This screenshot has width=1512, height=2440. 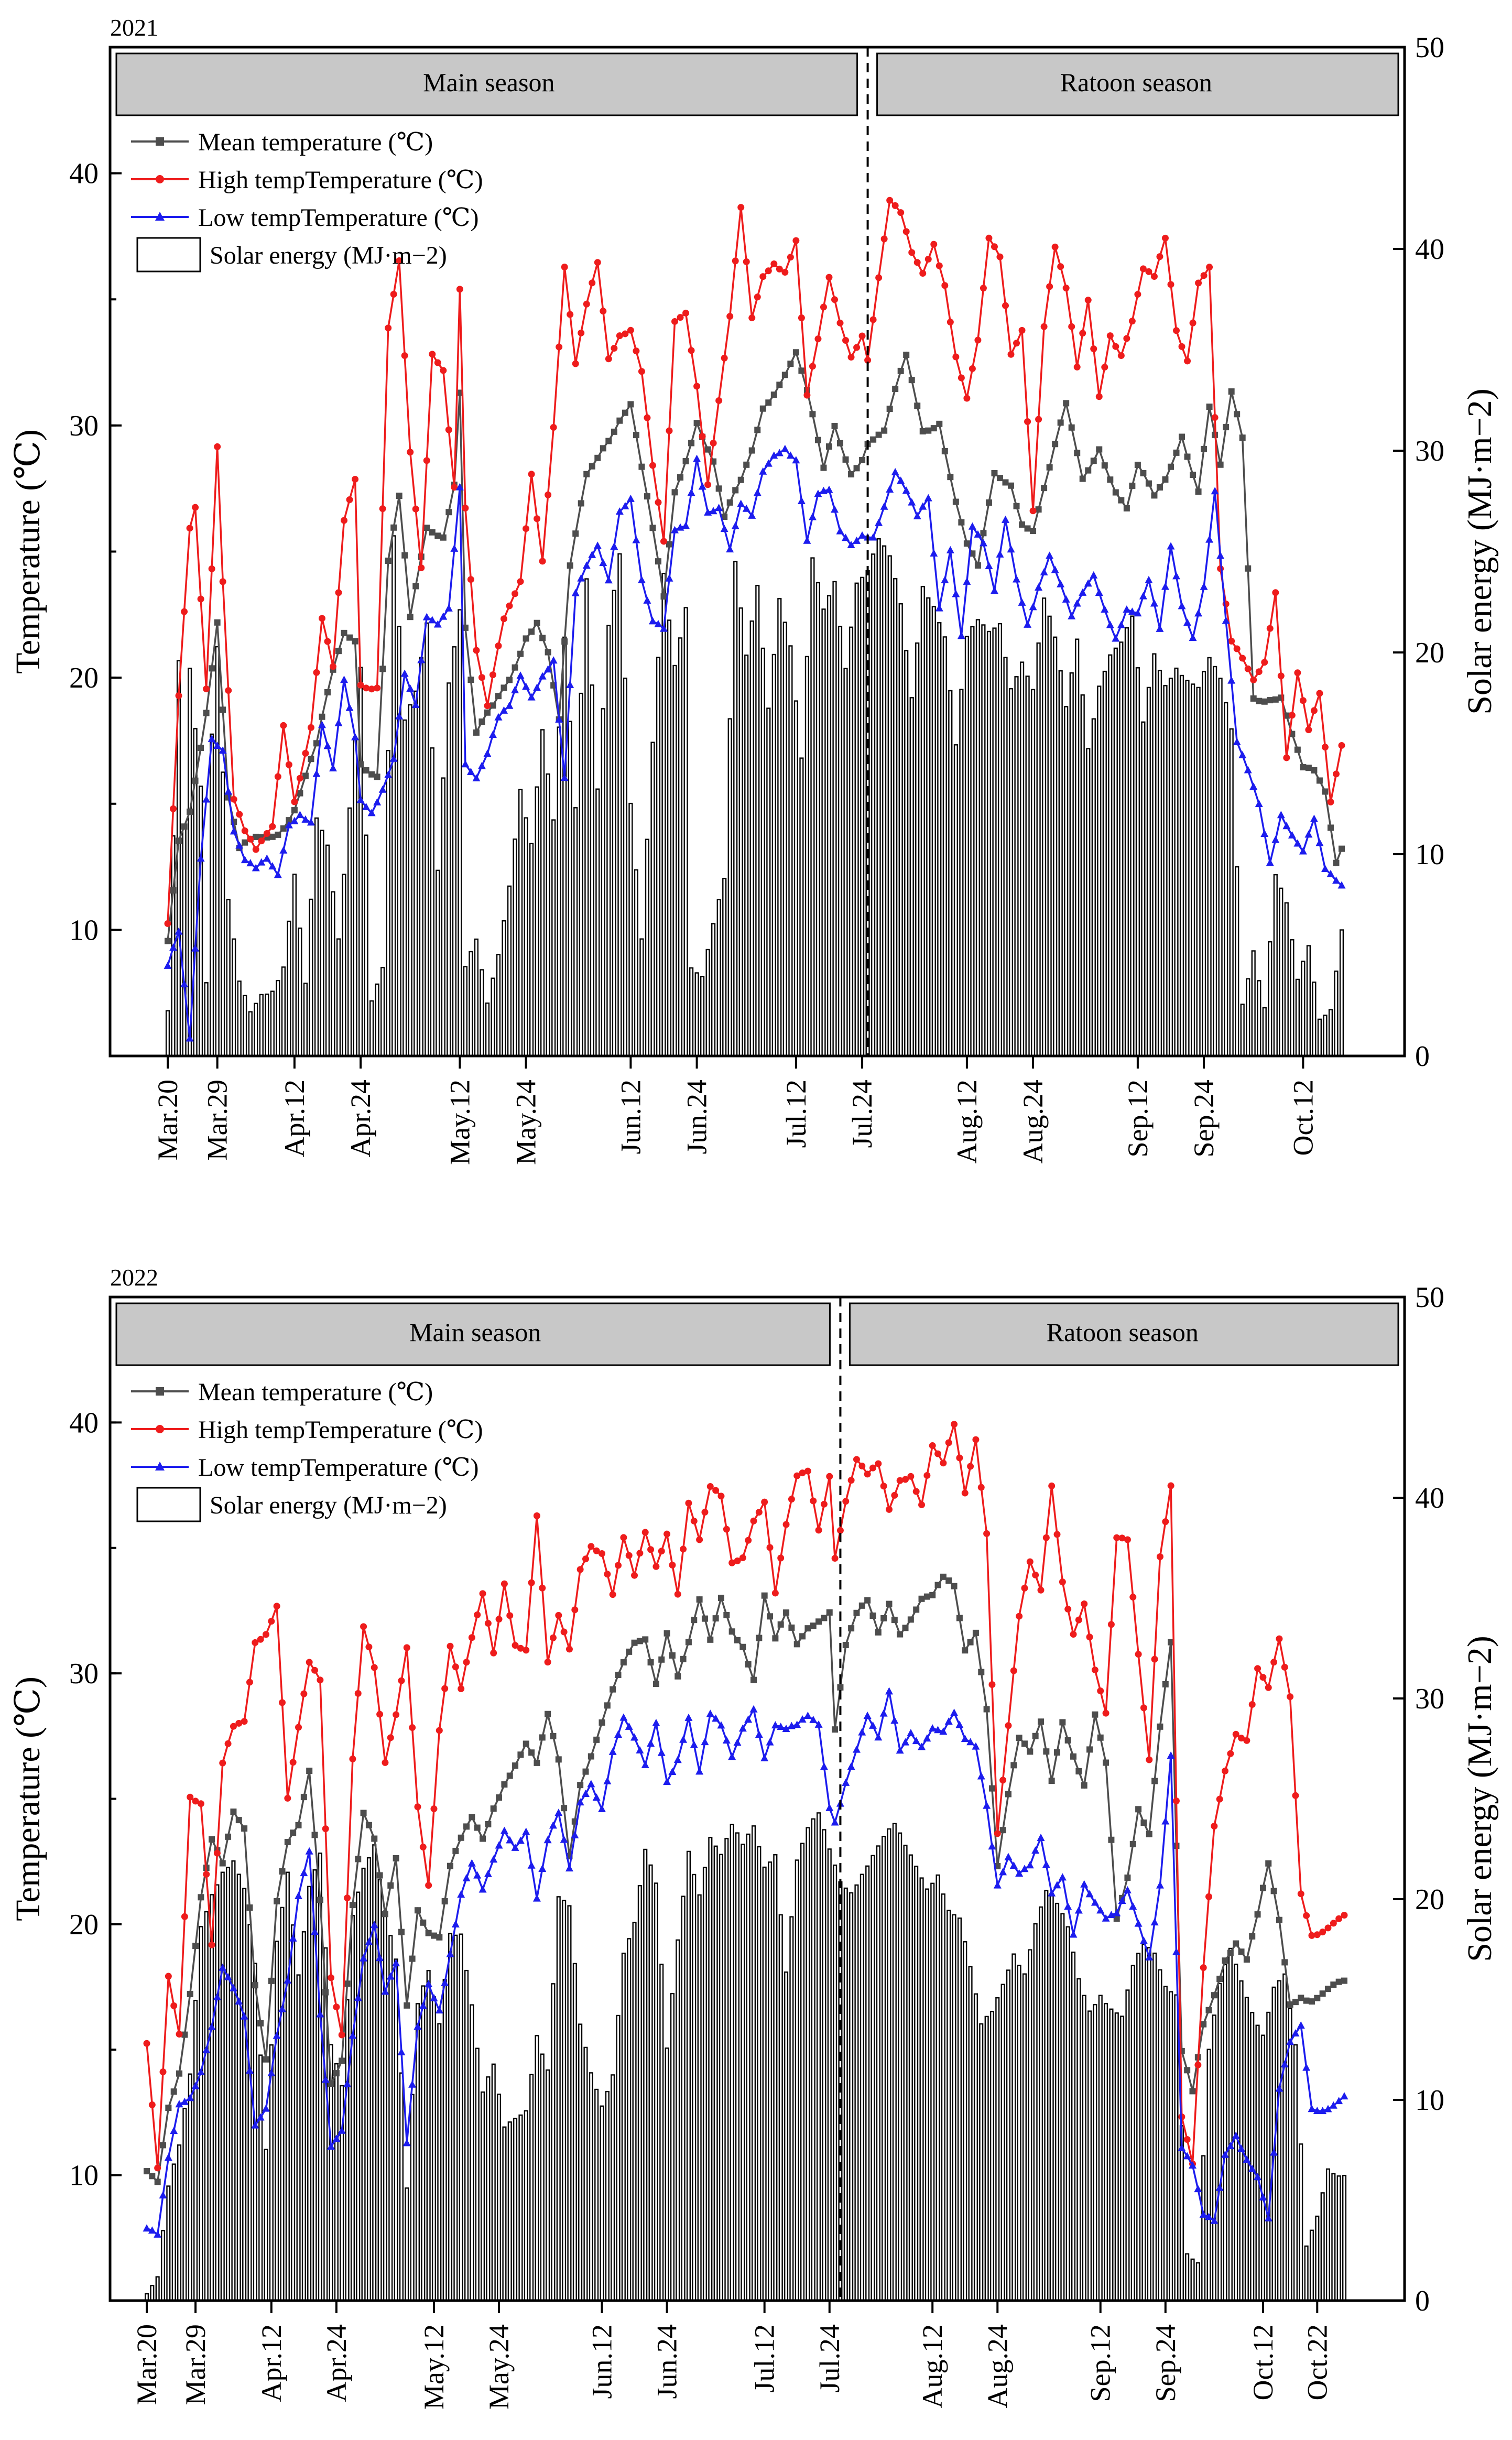 What do you see at coordinates (1263, 2362) in the screenshot?
I see `x-tick-label: Oct.12` at bounding box center [1263, 2362].